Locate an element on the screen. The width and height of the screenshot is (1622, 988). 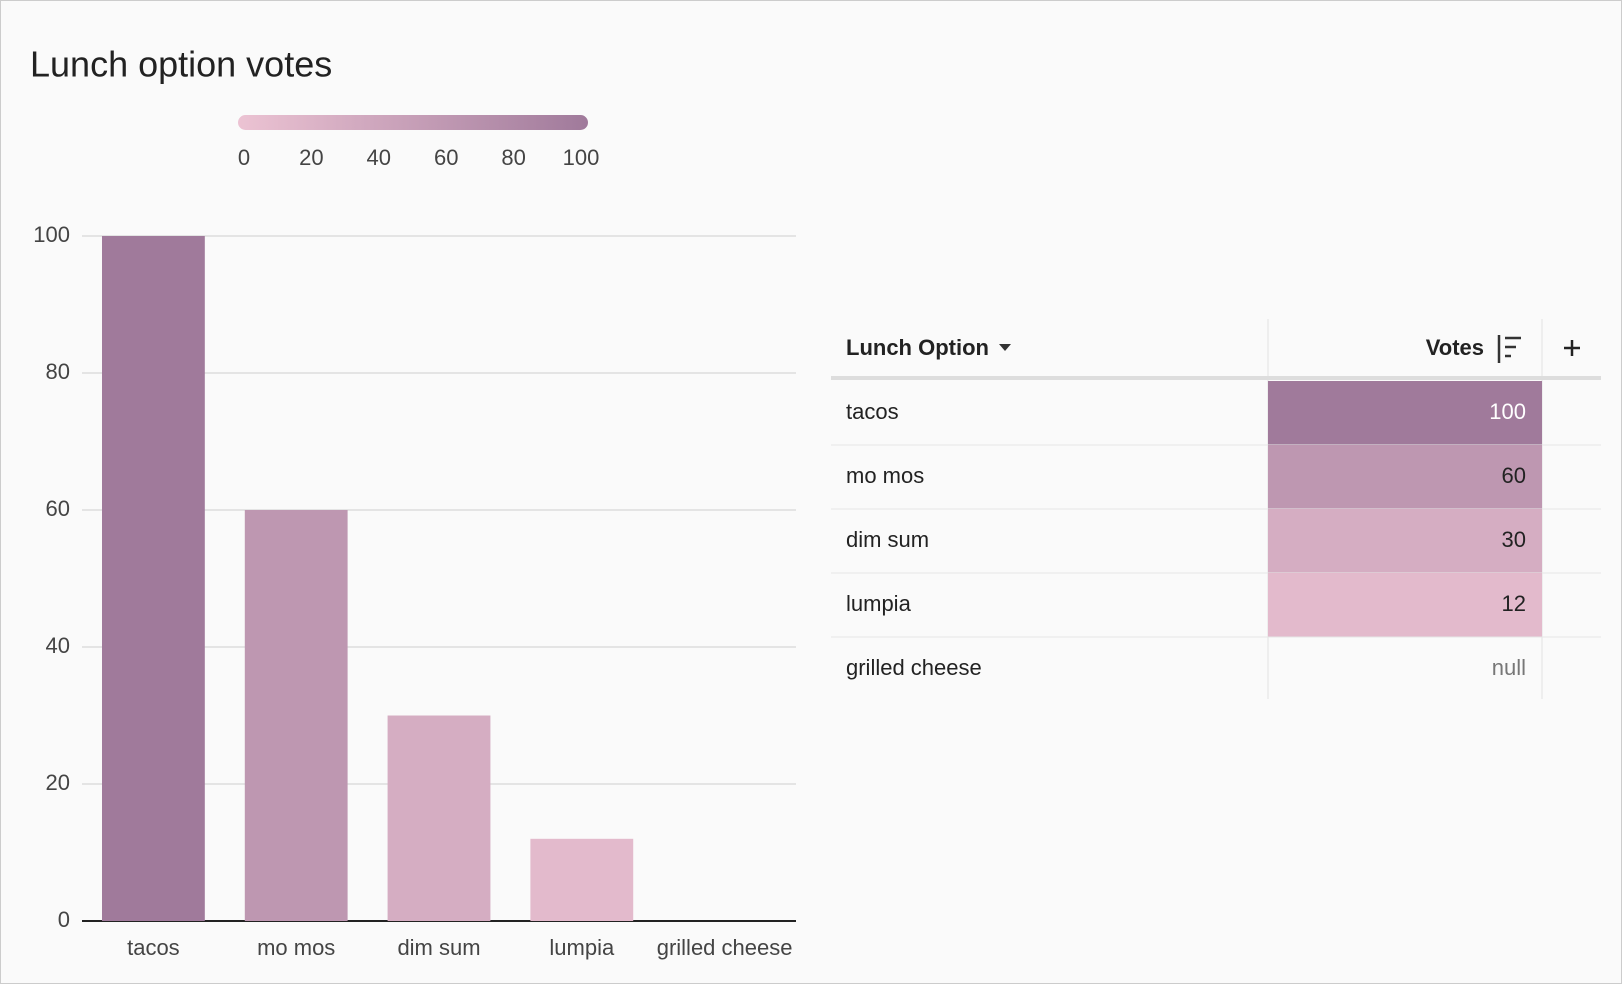
y-tick-label: 80 is located at coordinates (58, 371).